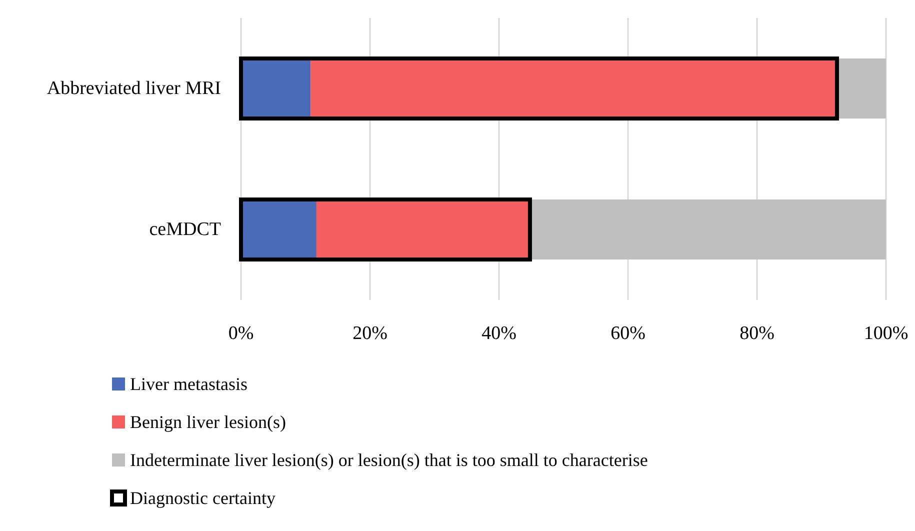 The image size is (915, 531). What do you see at coordinates (389, 460) in the screenshot?
I see `legend-label: Indeterminate liver lesion(s) or lesion(s) that is too small to characterise` at bounding box center [389, 460].